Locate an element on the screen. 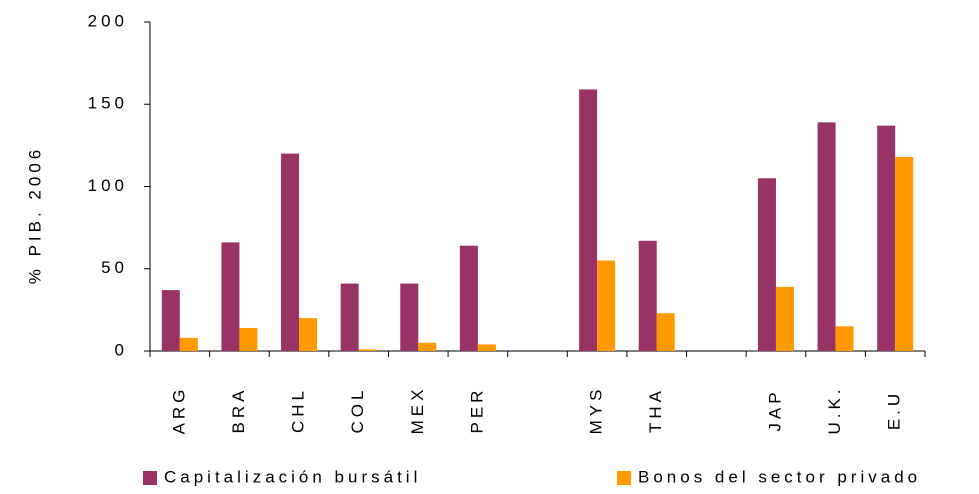 The width and height of the screenshot is (979, 494). x-tick-label: MEX is located at coordinates (417, 410).